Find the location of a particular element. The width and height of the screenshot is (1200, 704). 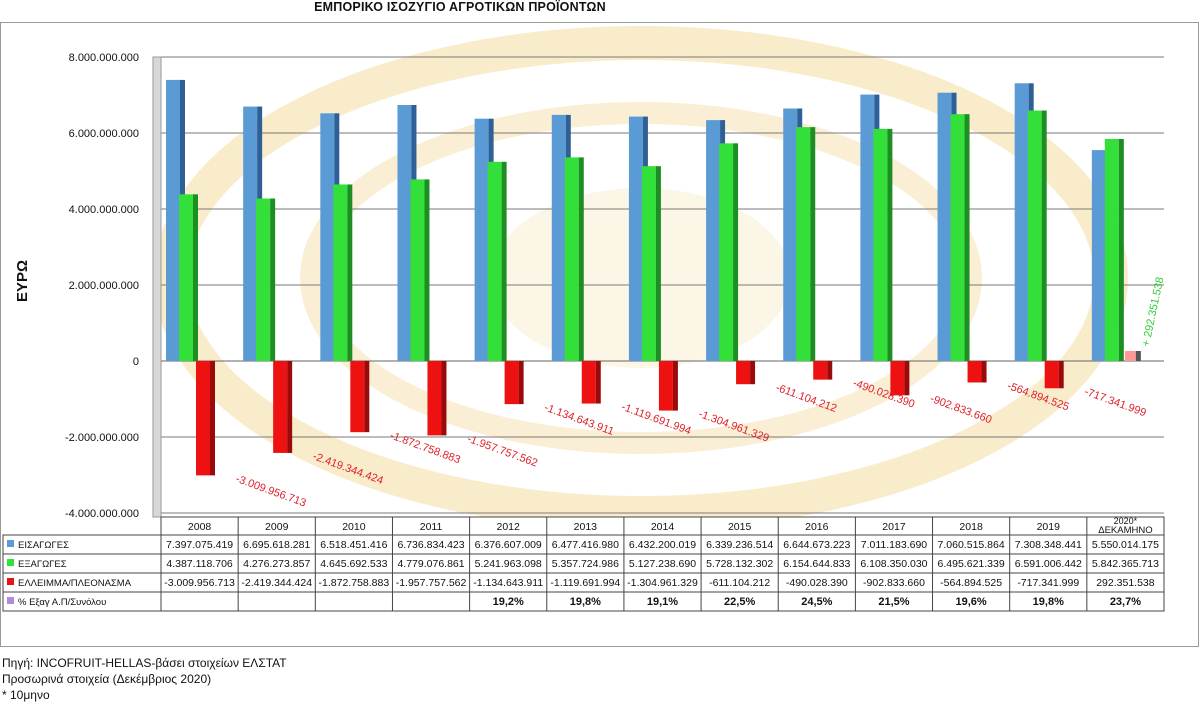

table-cell: -564.894.525 is located at coordinates (971, 583).